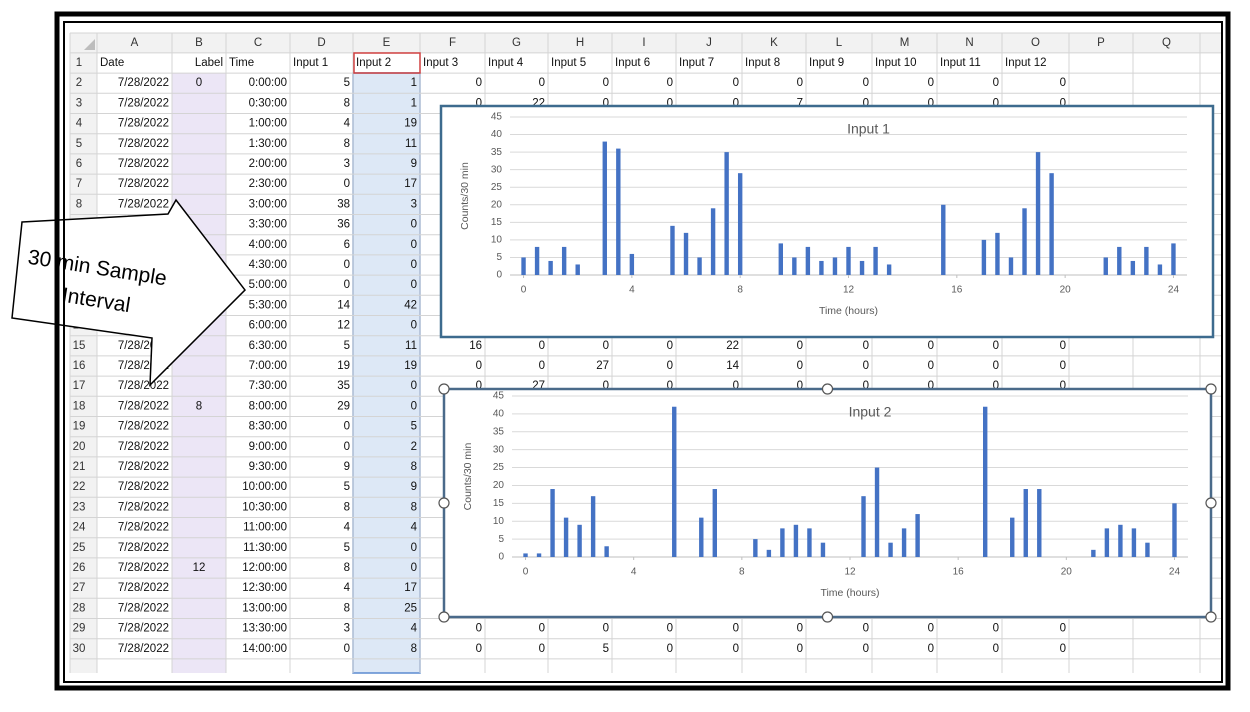 The height and width of the screenshot is (712, 1250). Describe the element at coordinates (709, 43) in the screenshot. I see `column-header: J` at that location.